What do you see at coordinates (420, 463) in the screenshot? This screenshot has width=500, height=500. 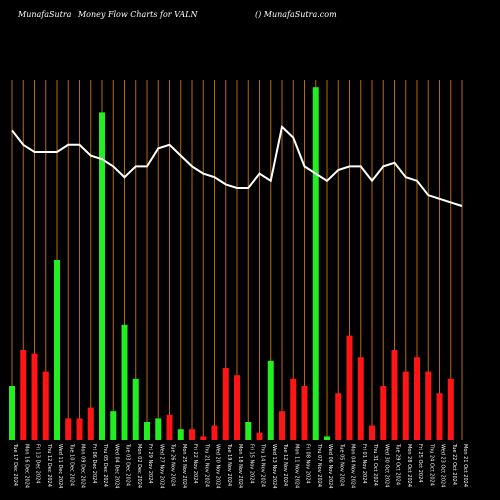 I see `x-tick-label: Fri 25 Oct 2024` at bounding box center [420, 463].